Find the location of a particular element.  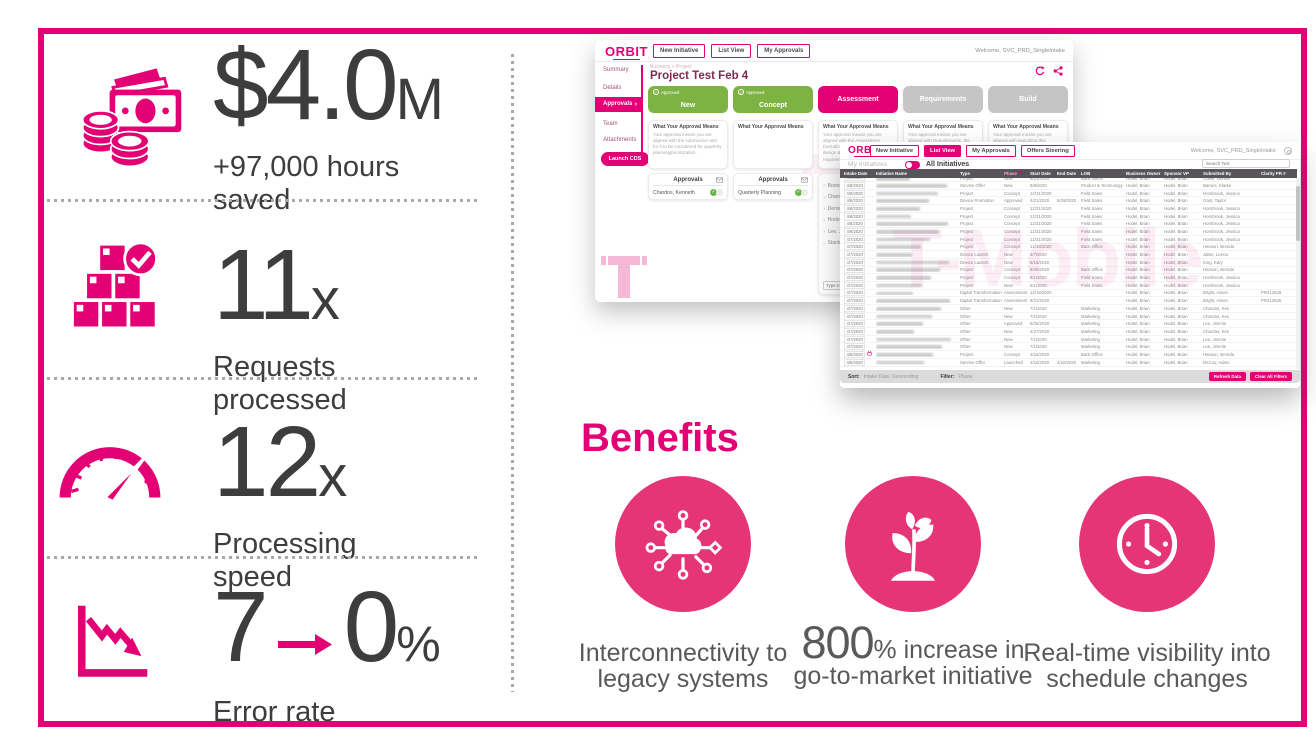

refresh-icon is located at coordinates (1040, 71).